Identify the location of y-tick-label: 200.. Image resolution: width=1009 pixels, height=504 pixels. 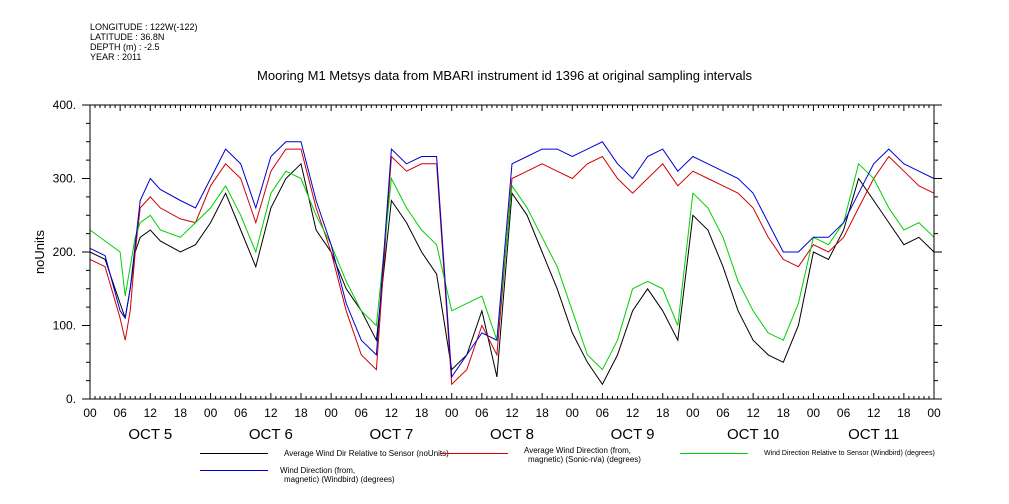
(64, 252).